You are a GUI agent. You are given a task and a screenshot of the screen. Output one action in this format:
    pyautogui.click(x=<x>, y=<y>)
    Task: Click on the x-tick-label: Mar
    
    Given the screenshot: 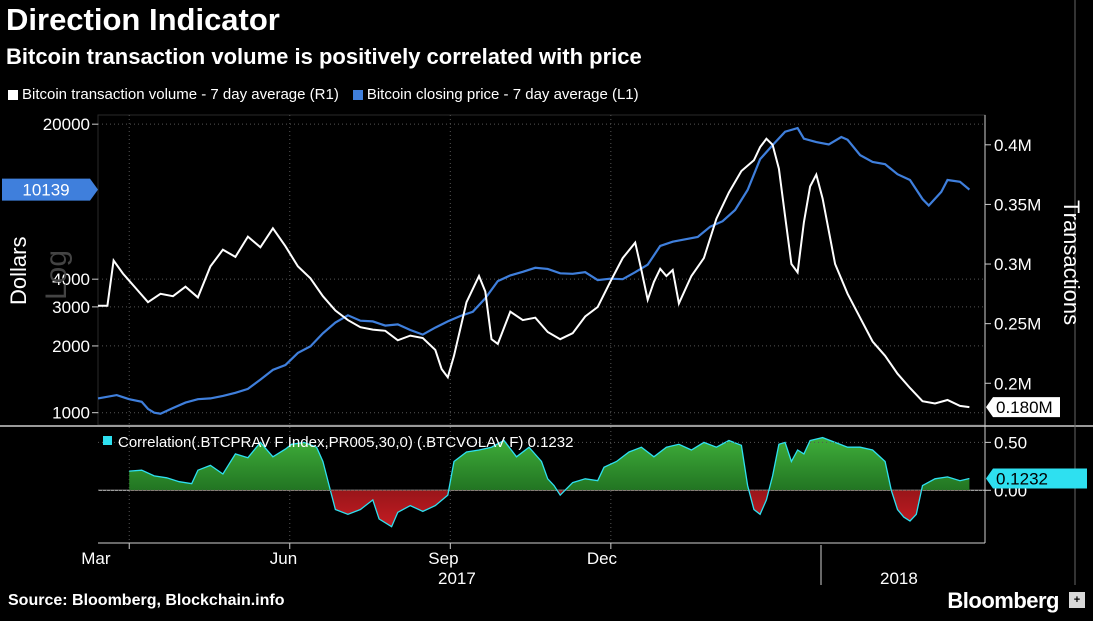 What is the action you would take?
    pyautogui.click(x=96, y=558)
    